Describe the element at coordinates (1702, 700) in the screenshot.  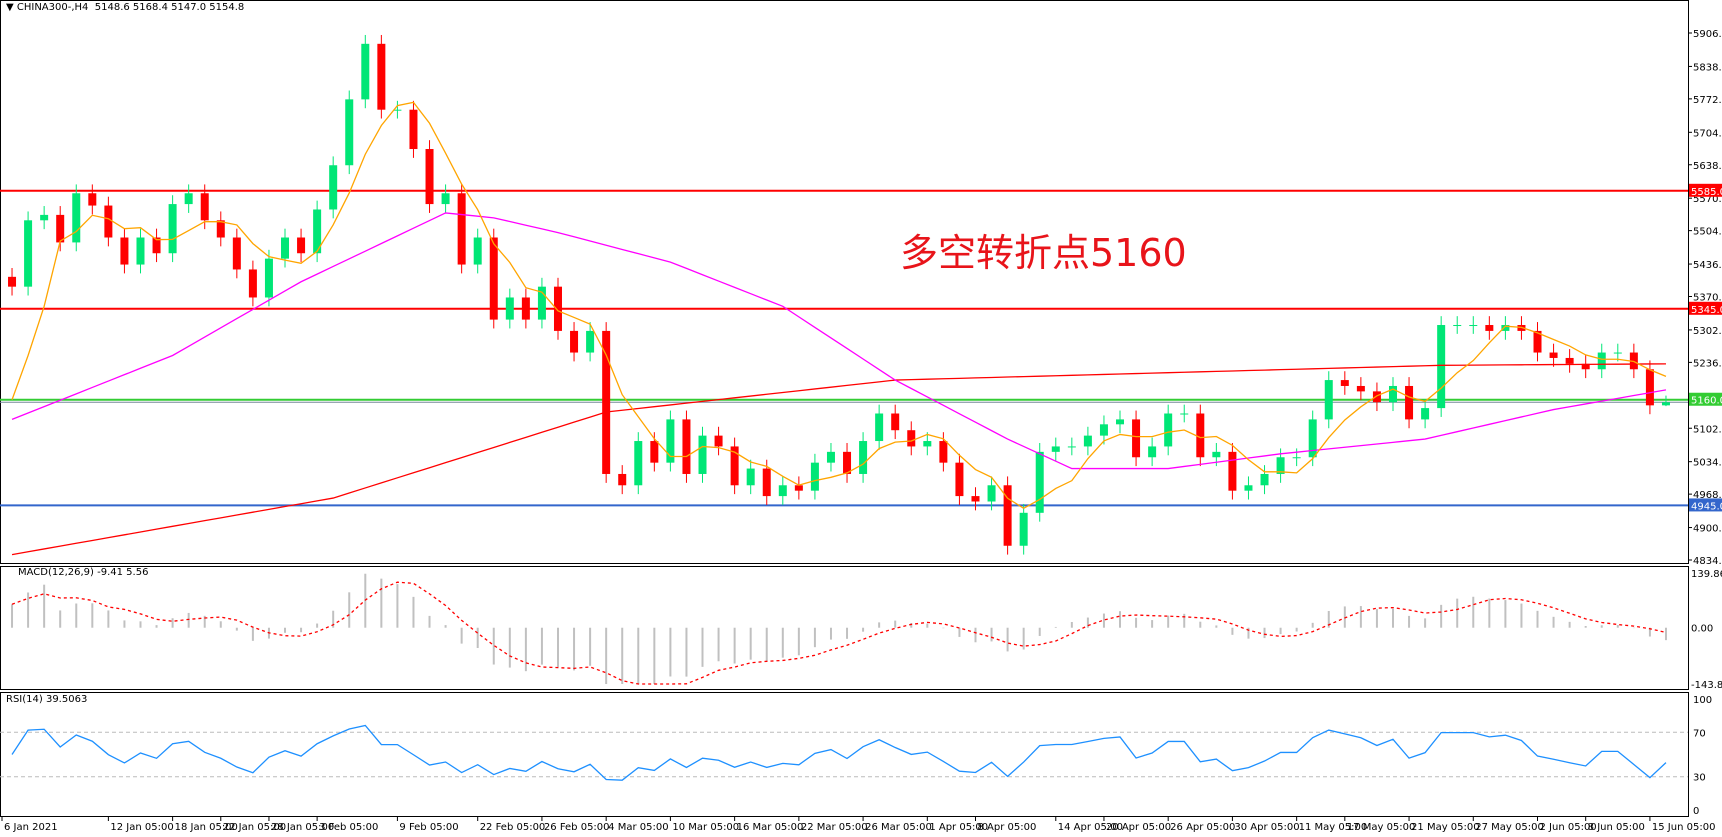
I see `rsi-tick-label: 100` at that location.